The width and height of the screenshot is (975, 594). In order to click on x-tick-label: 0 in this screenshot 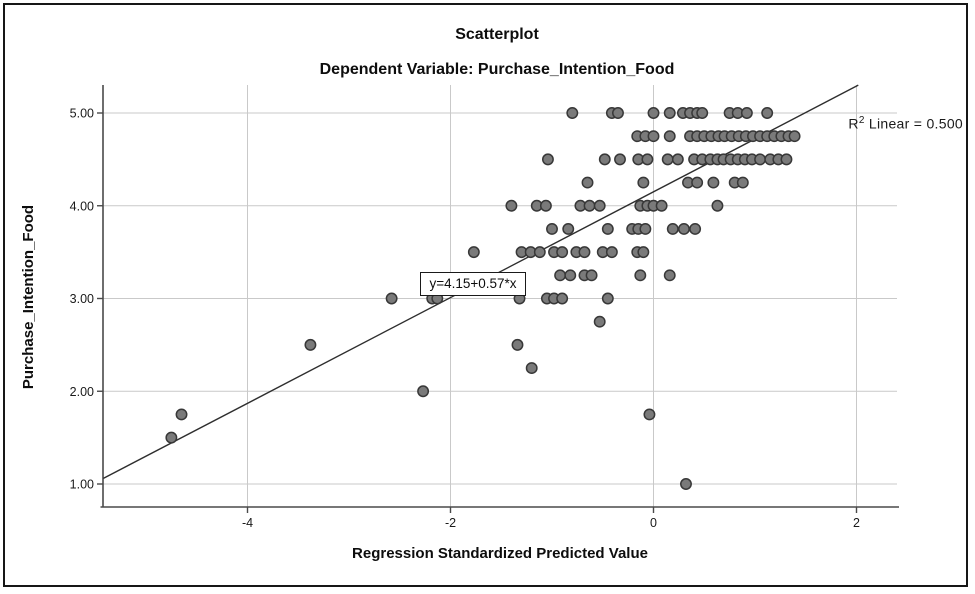, I will do `click(653, 523)`.